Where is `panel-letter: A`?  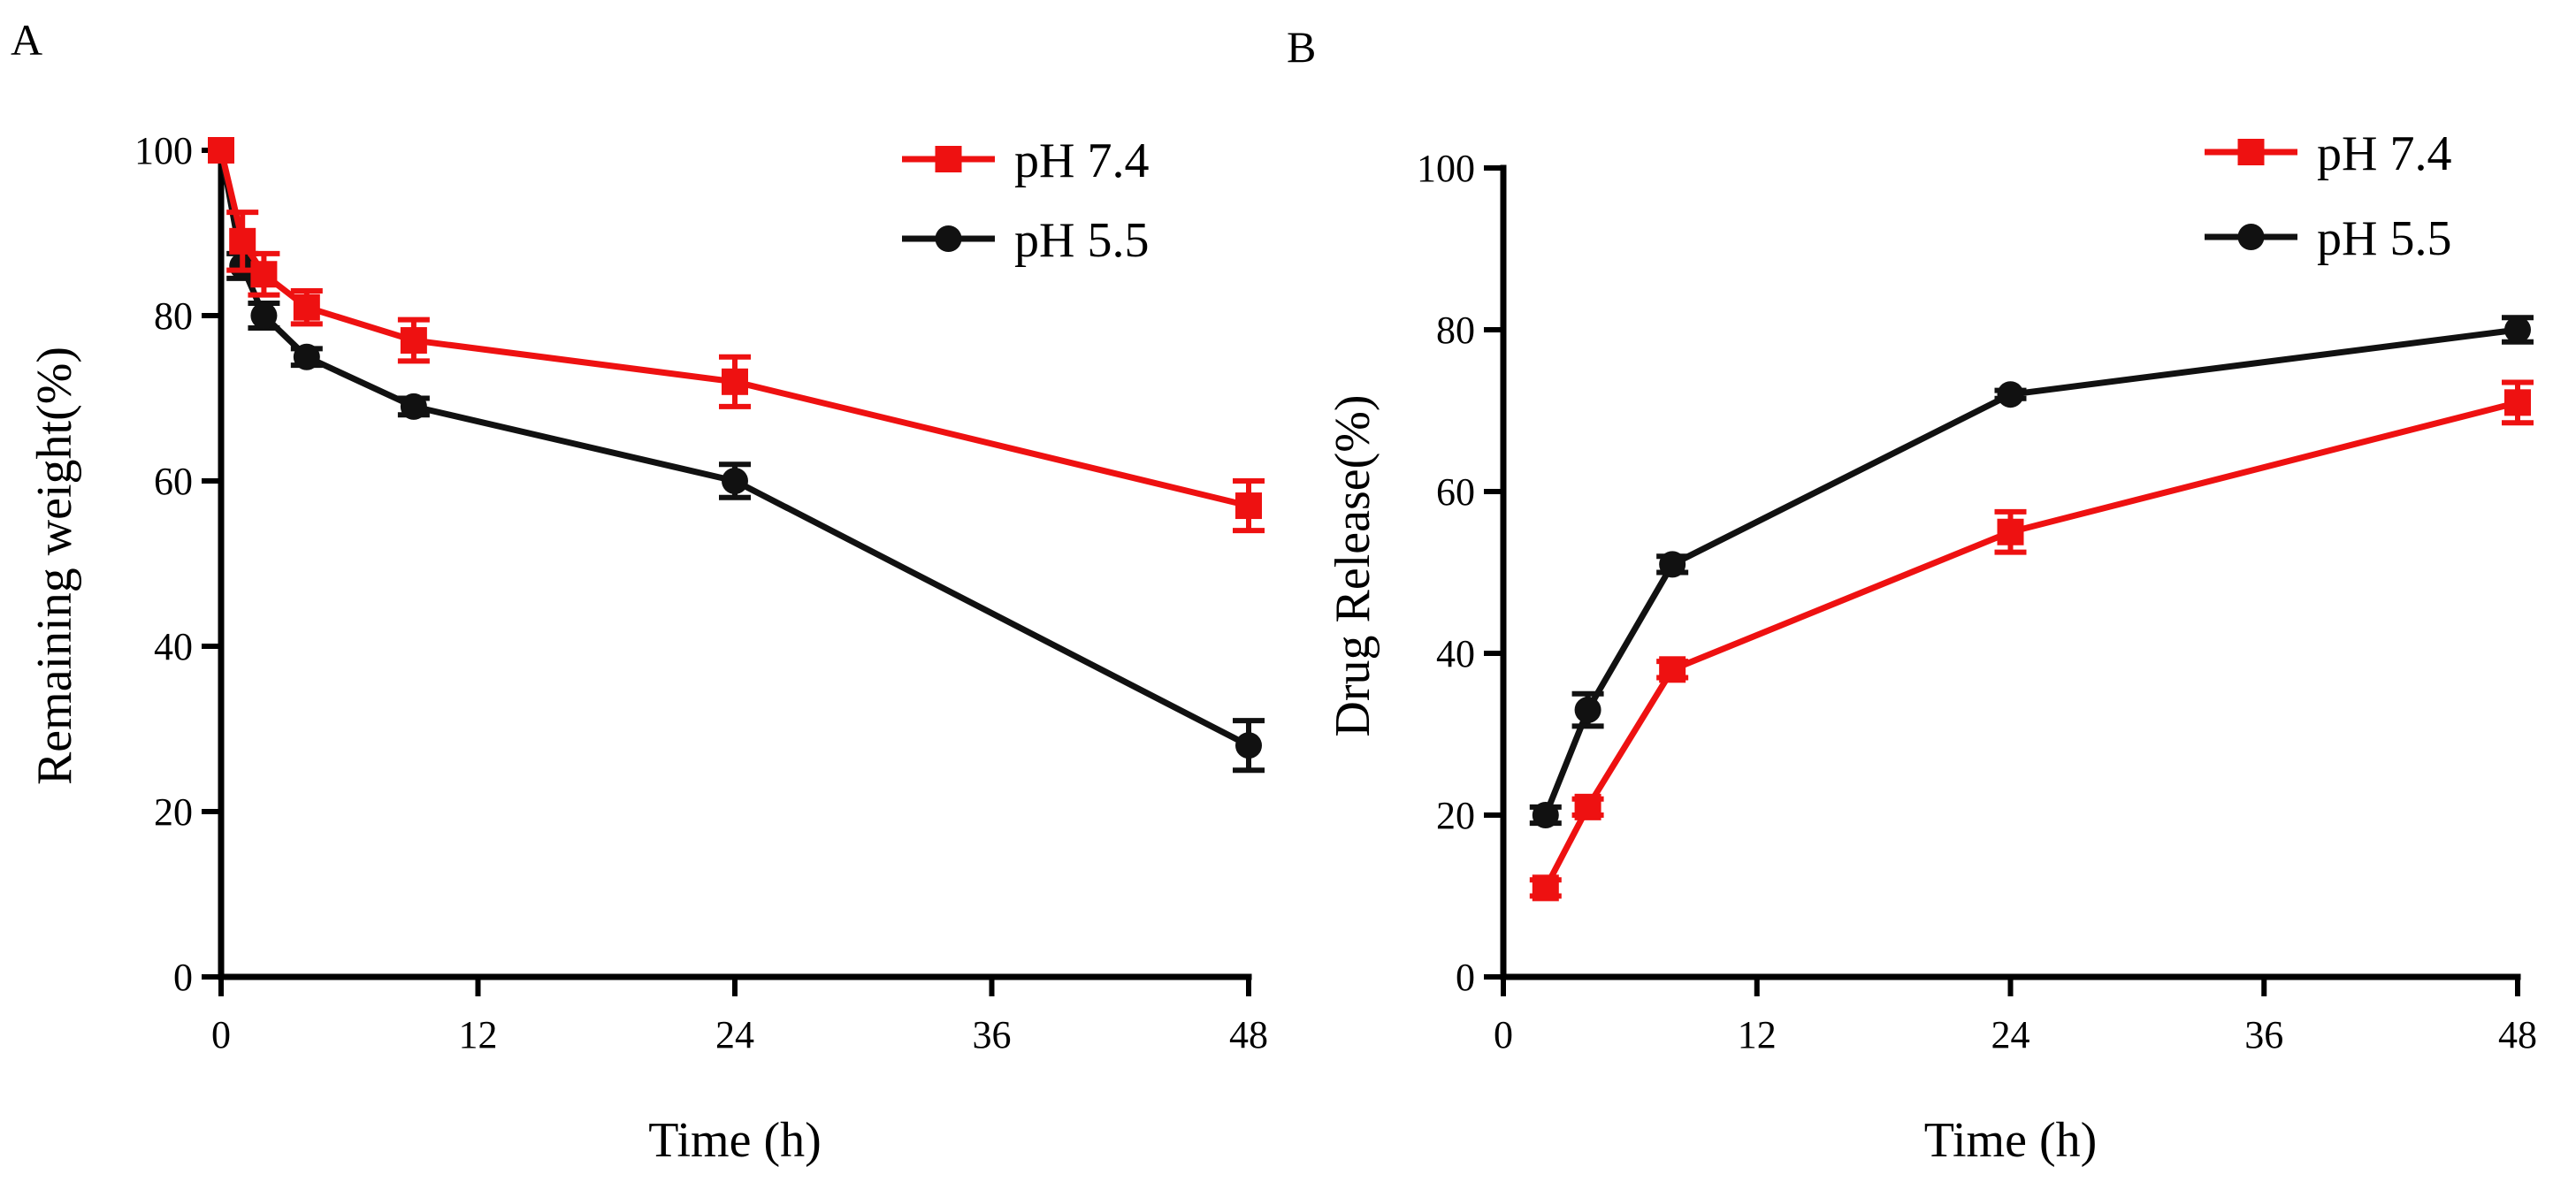 panel-letter: A is located at coordinates (27, 40).